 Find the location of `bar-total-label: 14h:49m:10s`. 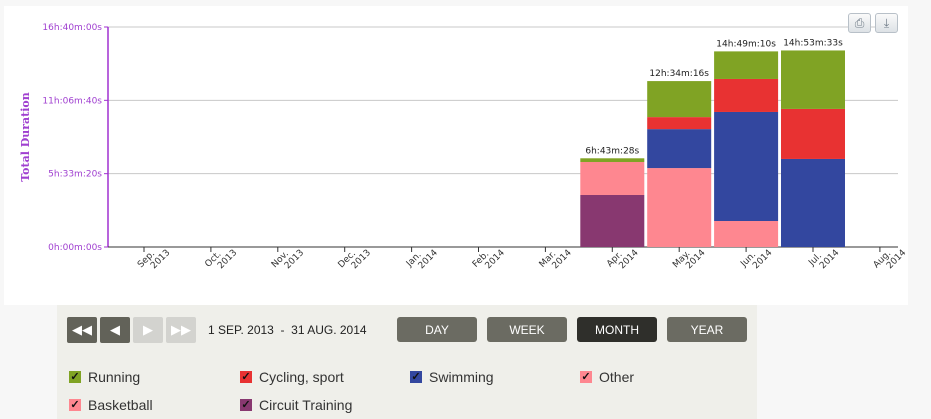

bar-total-label: 14h:49m:10s is located at coordinates (746, 44).